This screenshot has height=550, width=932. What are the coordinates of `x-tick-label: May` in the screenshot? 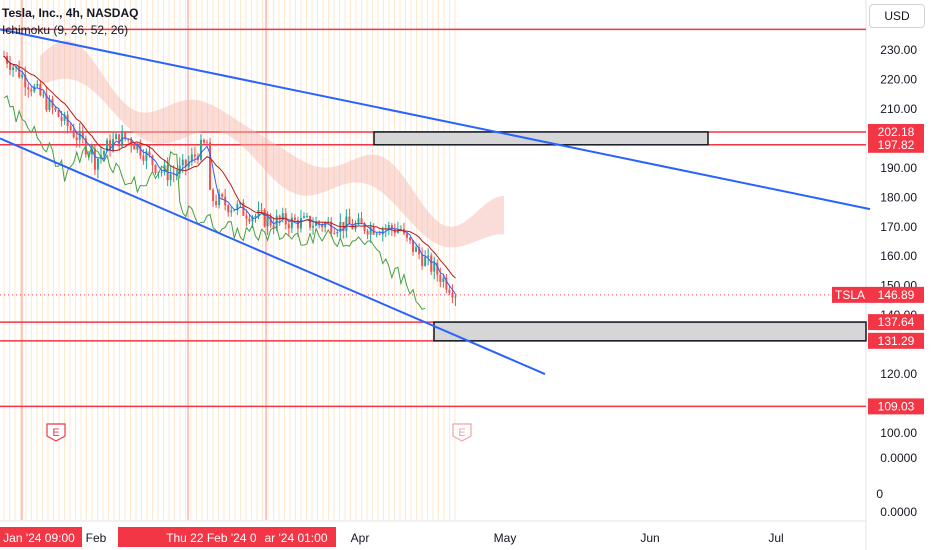 It's located at (505, 538).